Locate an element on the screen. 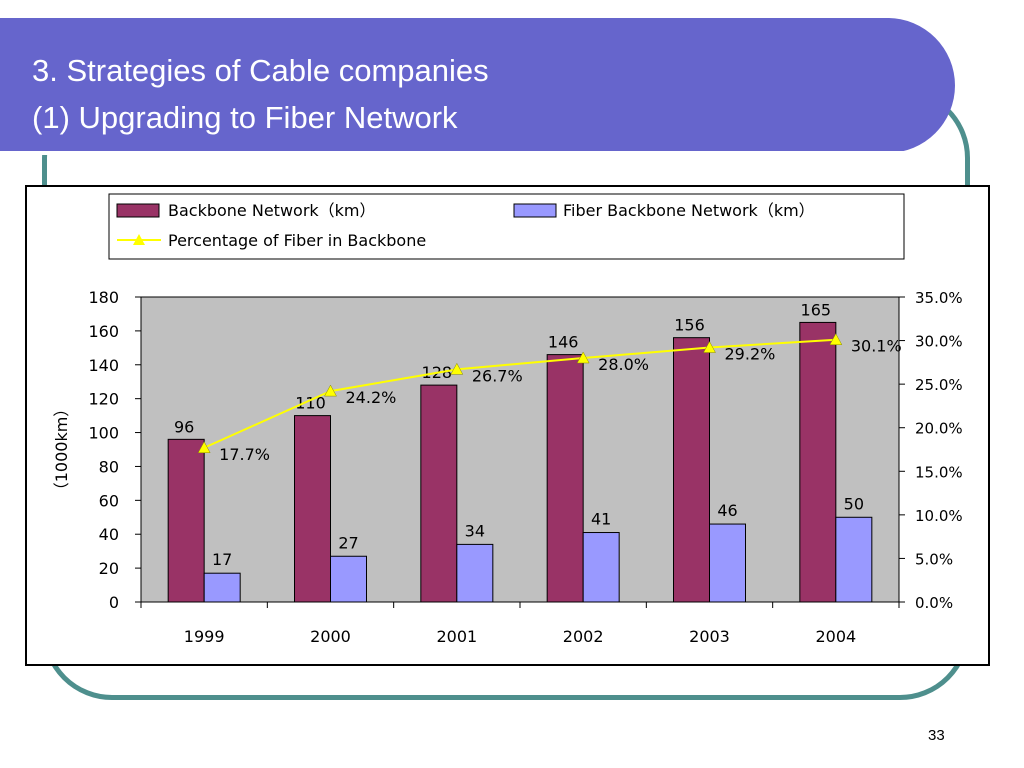 Image resolution: width=1024 pixels, height=768 pixels. fiber-value-label: 34 is located at coordinates (475, 530).